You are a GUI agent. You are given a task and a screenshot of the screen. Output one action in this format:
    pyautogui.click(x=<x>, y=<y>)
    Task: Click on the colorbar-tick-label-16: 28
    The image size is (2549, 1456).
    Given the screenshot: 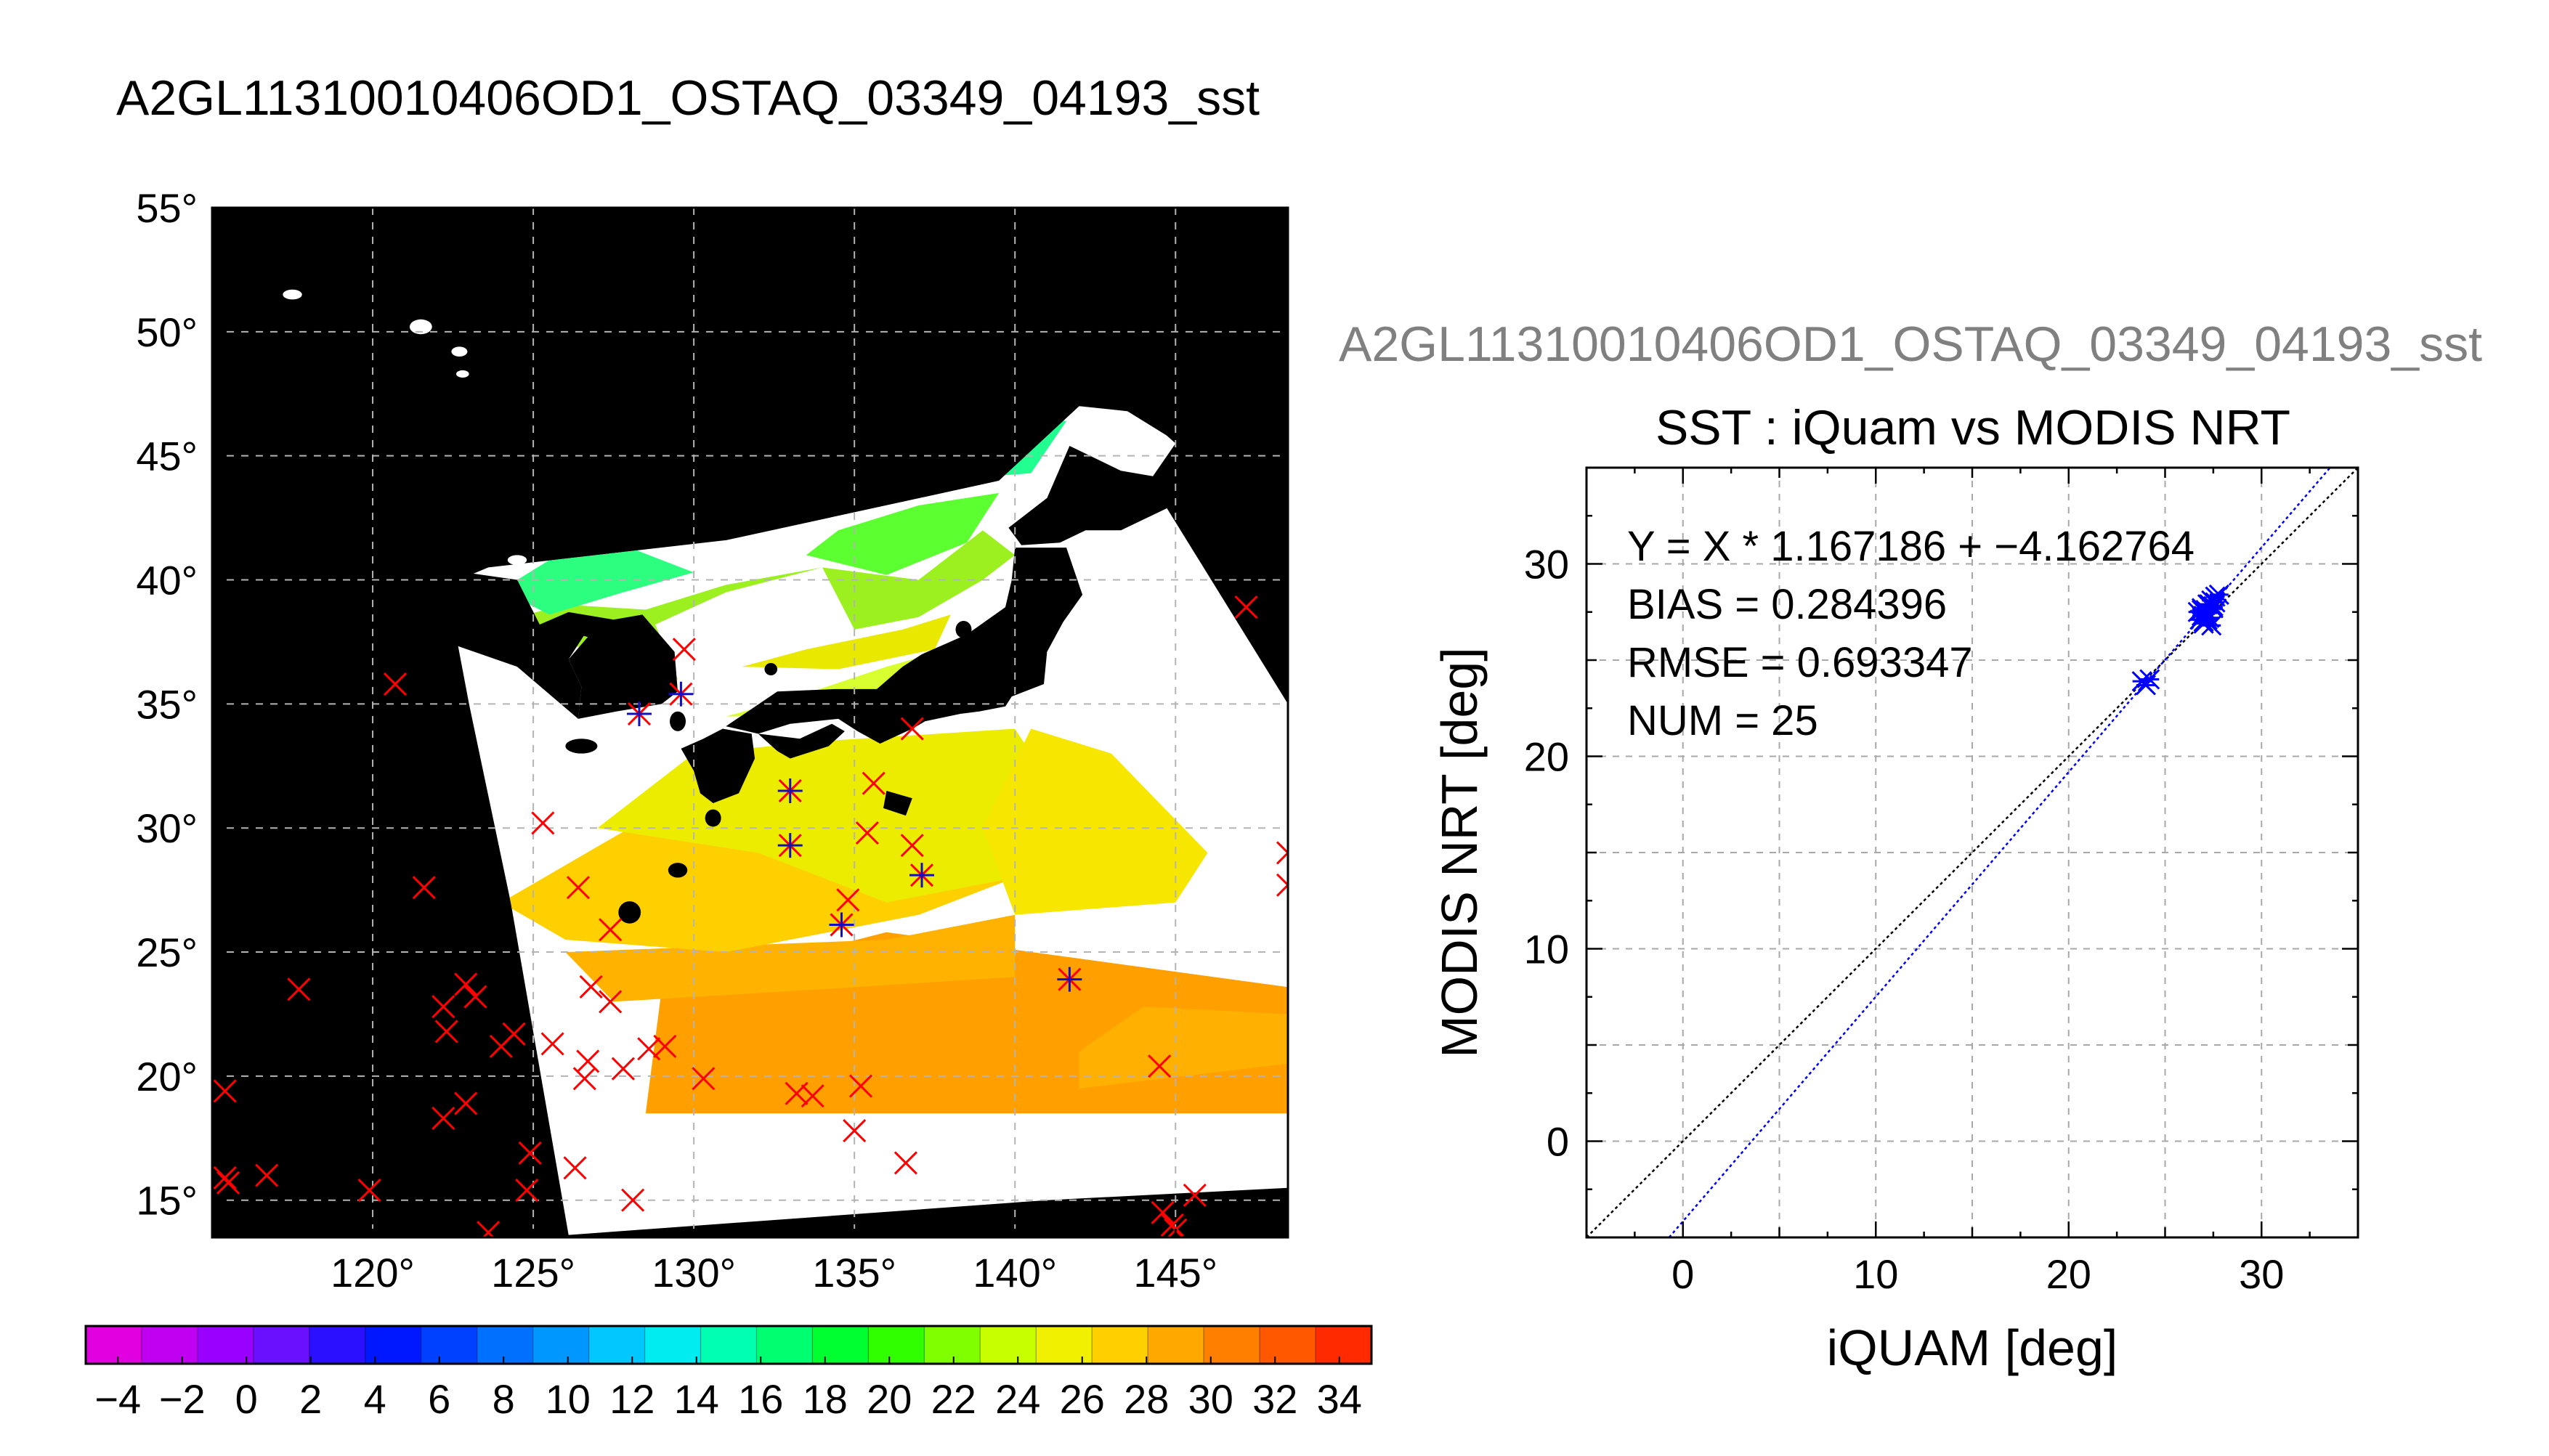 What is the action you would take?
    pyautogui.click(x=1146, y=1399)
    